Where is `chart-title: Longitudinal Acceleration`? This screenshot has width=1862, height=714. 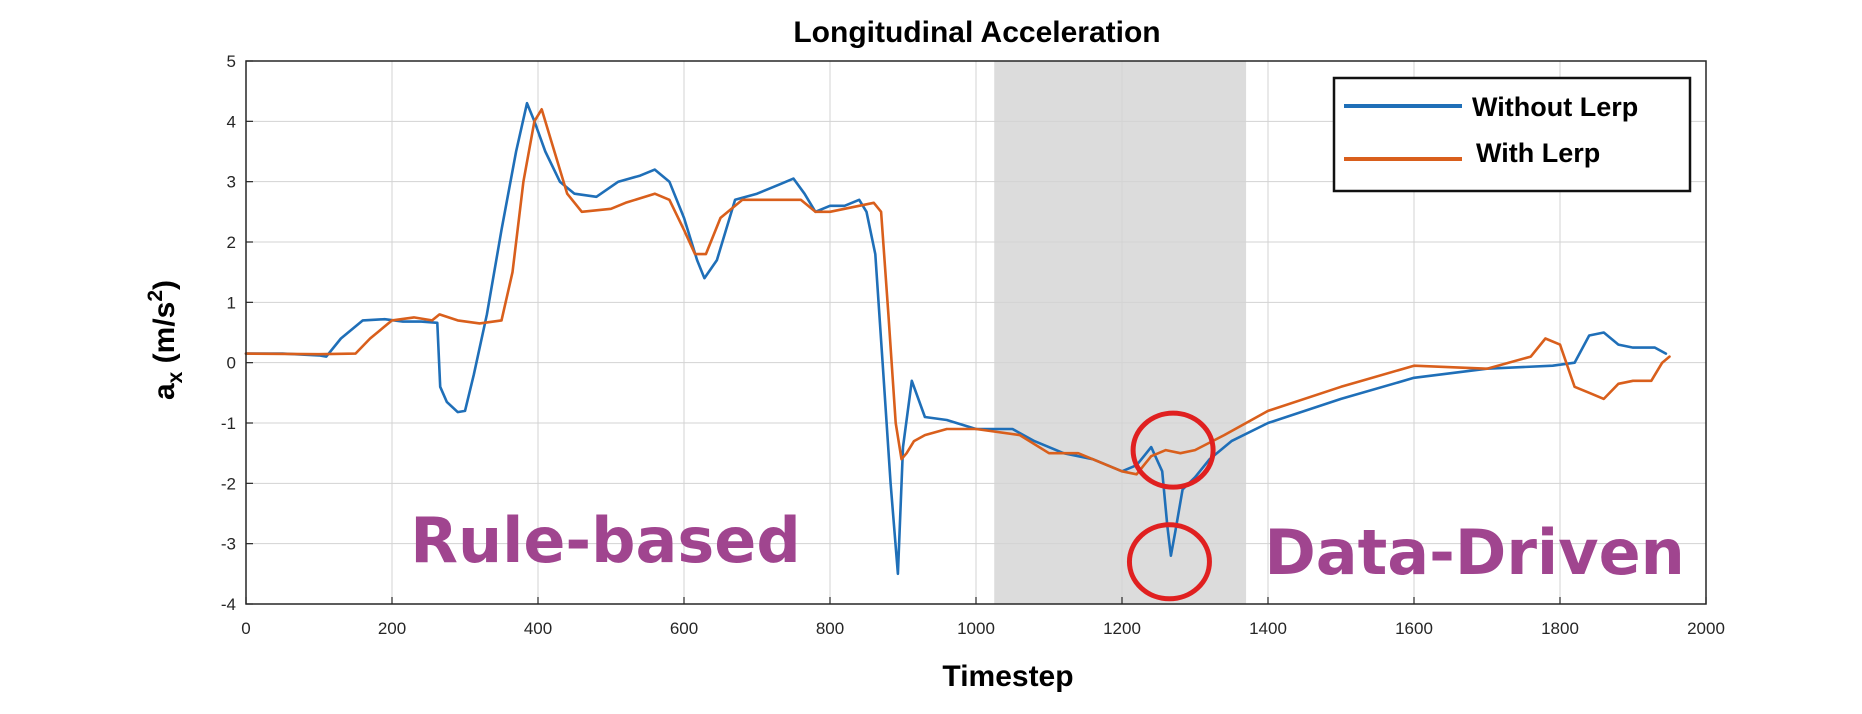 chart-title: Longitudinal Acceleration is located at coordinates (976, 32).